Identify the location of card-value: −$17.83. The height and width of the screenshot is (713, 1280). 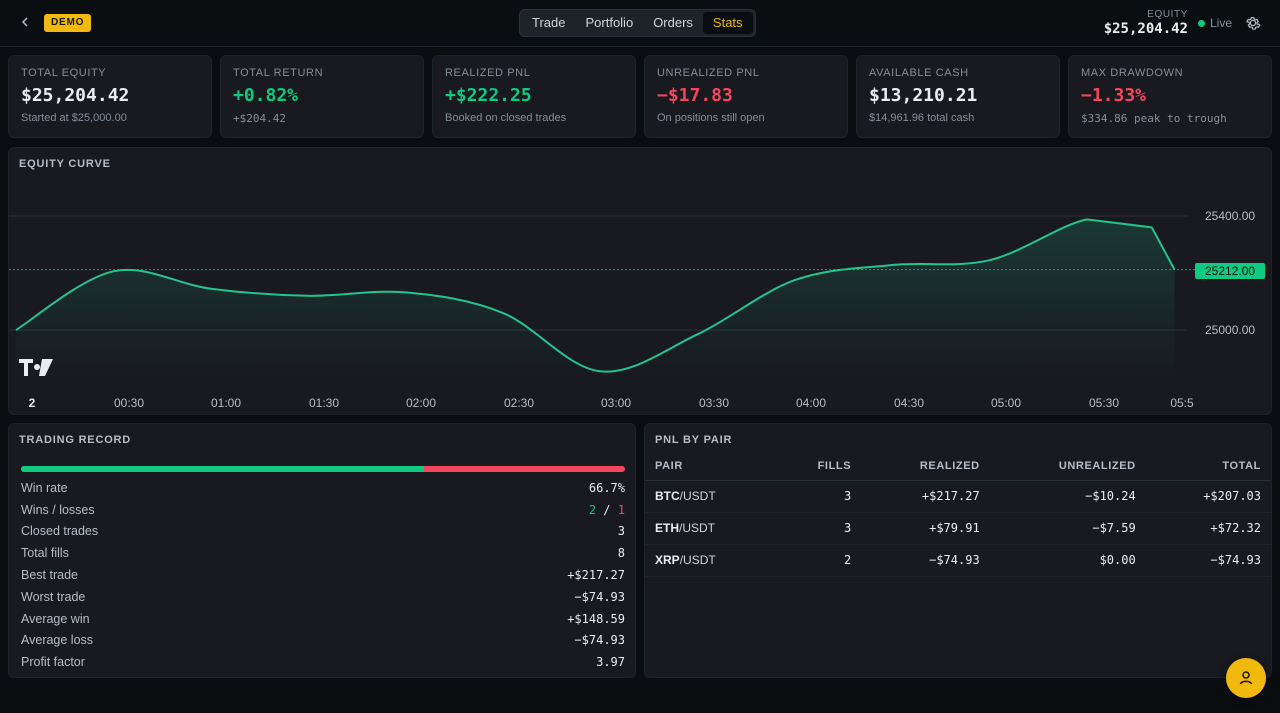
(695, 95).